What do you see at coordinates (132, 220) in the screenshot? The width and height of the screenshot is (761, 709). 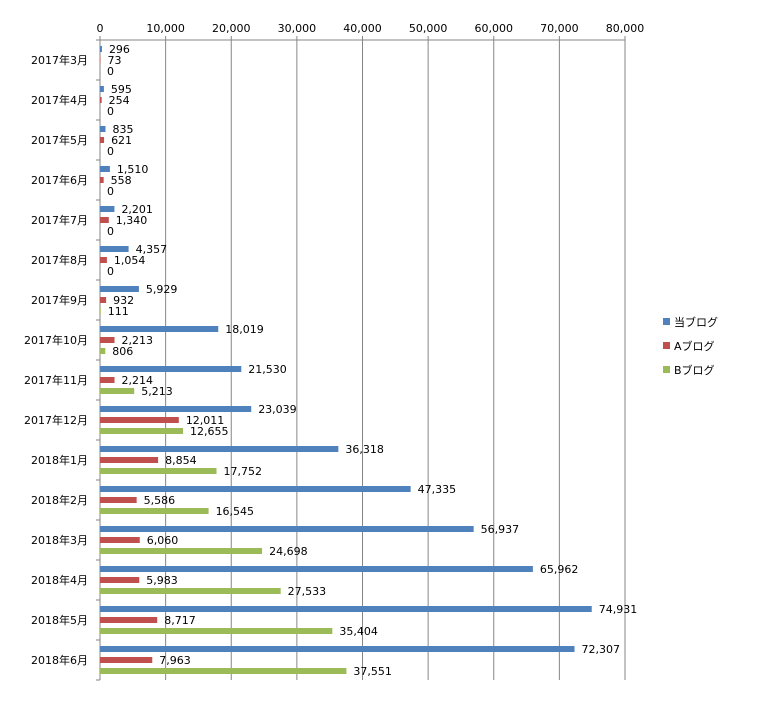 I see `bar-value-label: 1,340` at bounding box center [132, 220].